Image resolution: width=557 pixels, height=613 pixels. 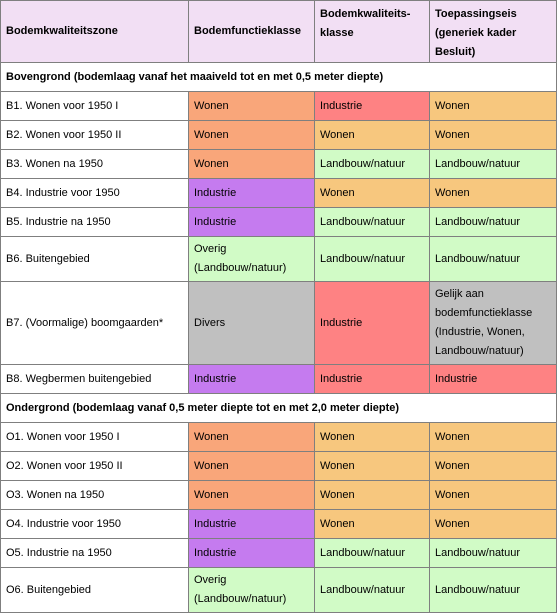 What do you see at coordinates (251, 31) in the screenshot?
I see `header-functieklasse: Bodemfunctieklasse` at bounding box center [251, 31].